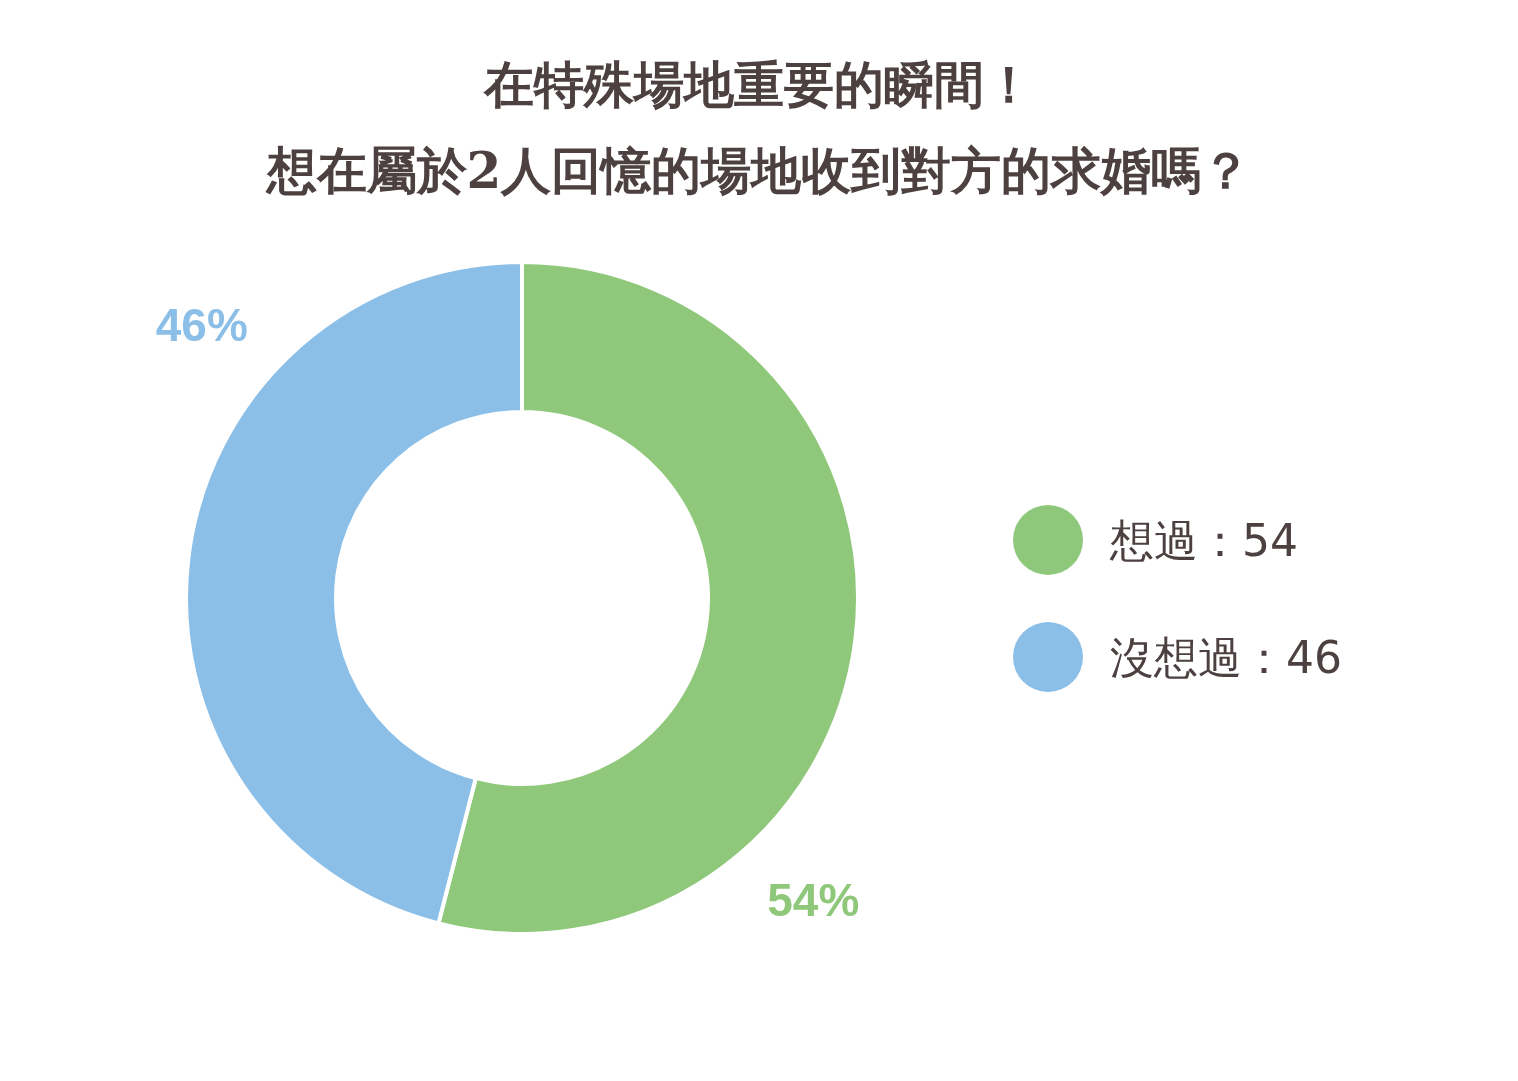 Image resolution: width=1518 pixels, height=1081 pixels. Describe the element at coordinates (758, 170) in the screenshot. I see `chart-subtitle: 想在屬於2人回憶的場地收到對方的求婚嗎？` at that location.